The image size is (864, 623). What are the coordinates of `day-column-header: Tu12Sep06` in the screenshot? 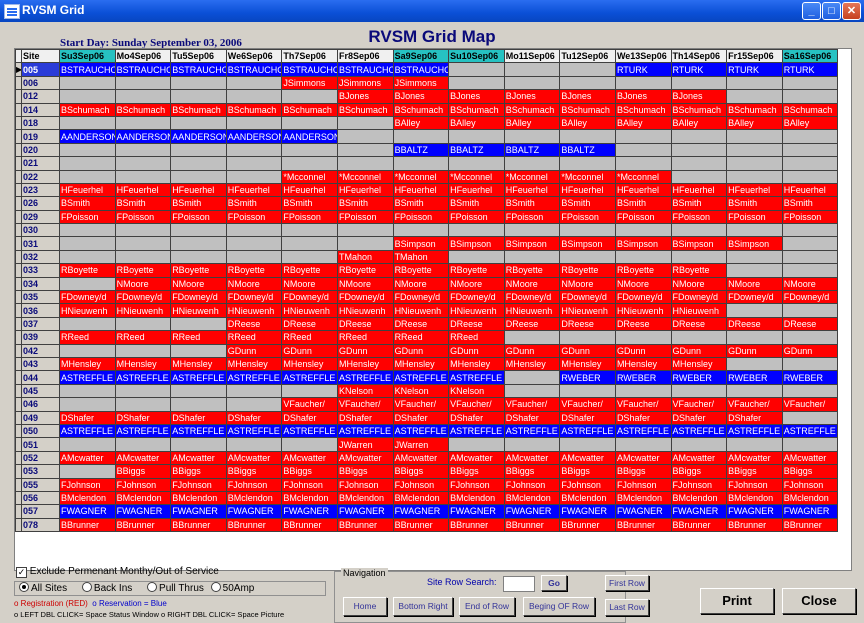 It's located at (587, 56).